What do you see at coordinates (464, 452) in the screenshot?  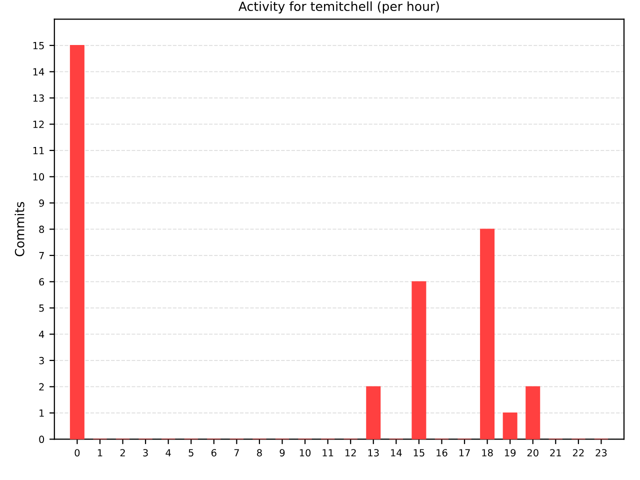 I see `x-tick-label: 17` at bounding box center [464, 452].